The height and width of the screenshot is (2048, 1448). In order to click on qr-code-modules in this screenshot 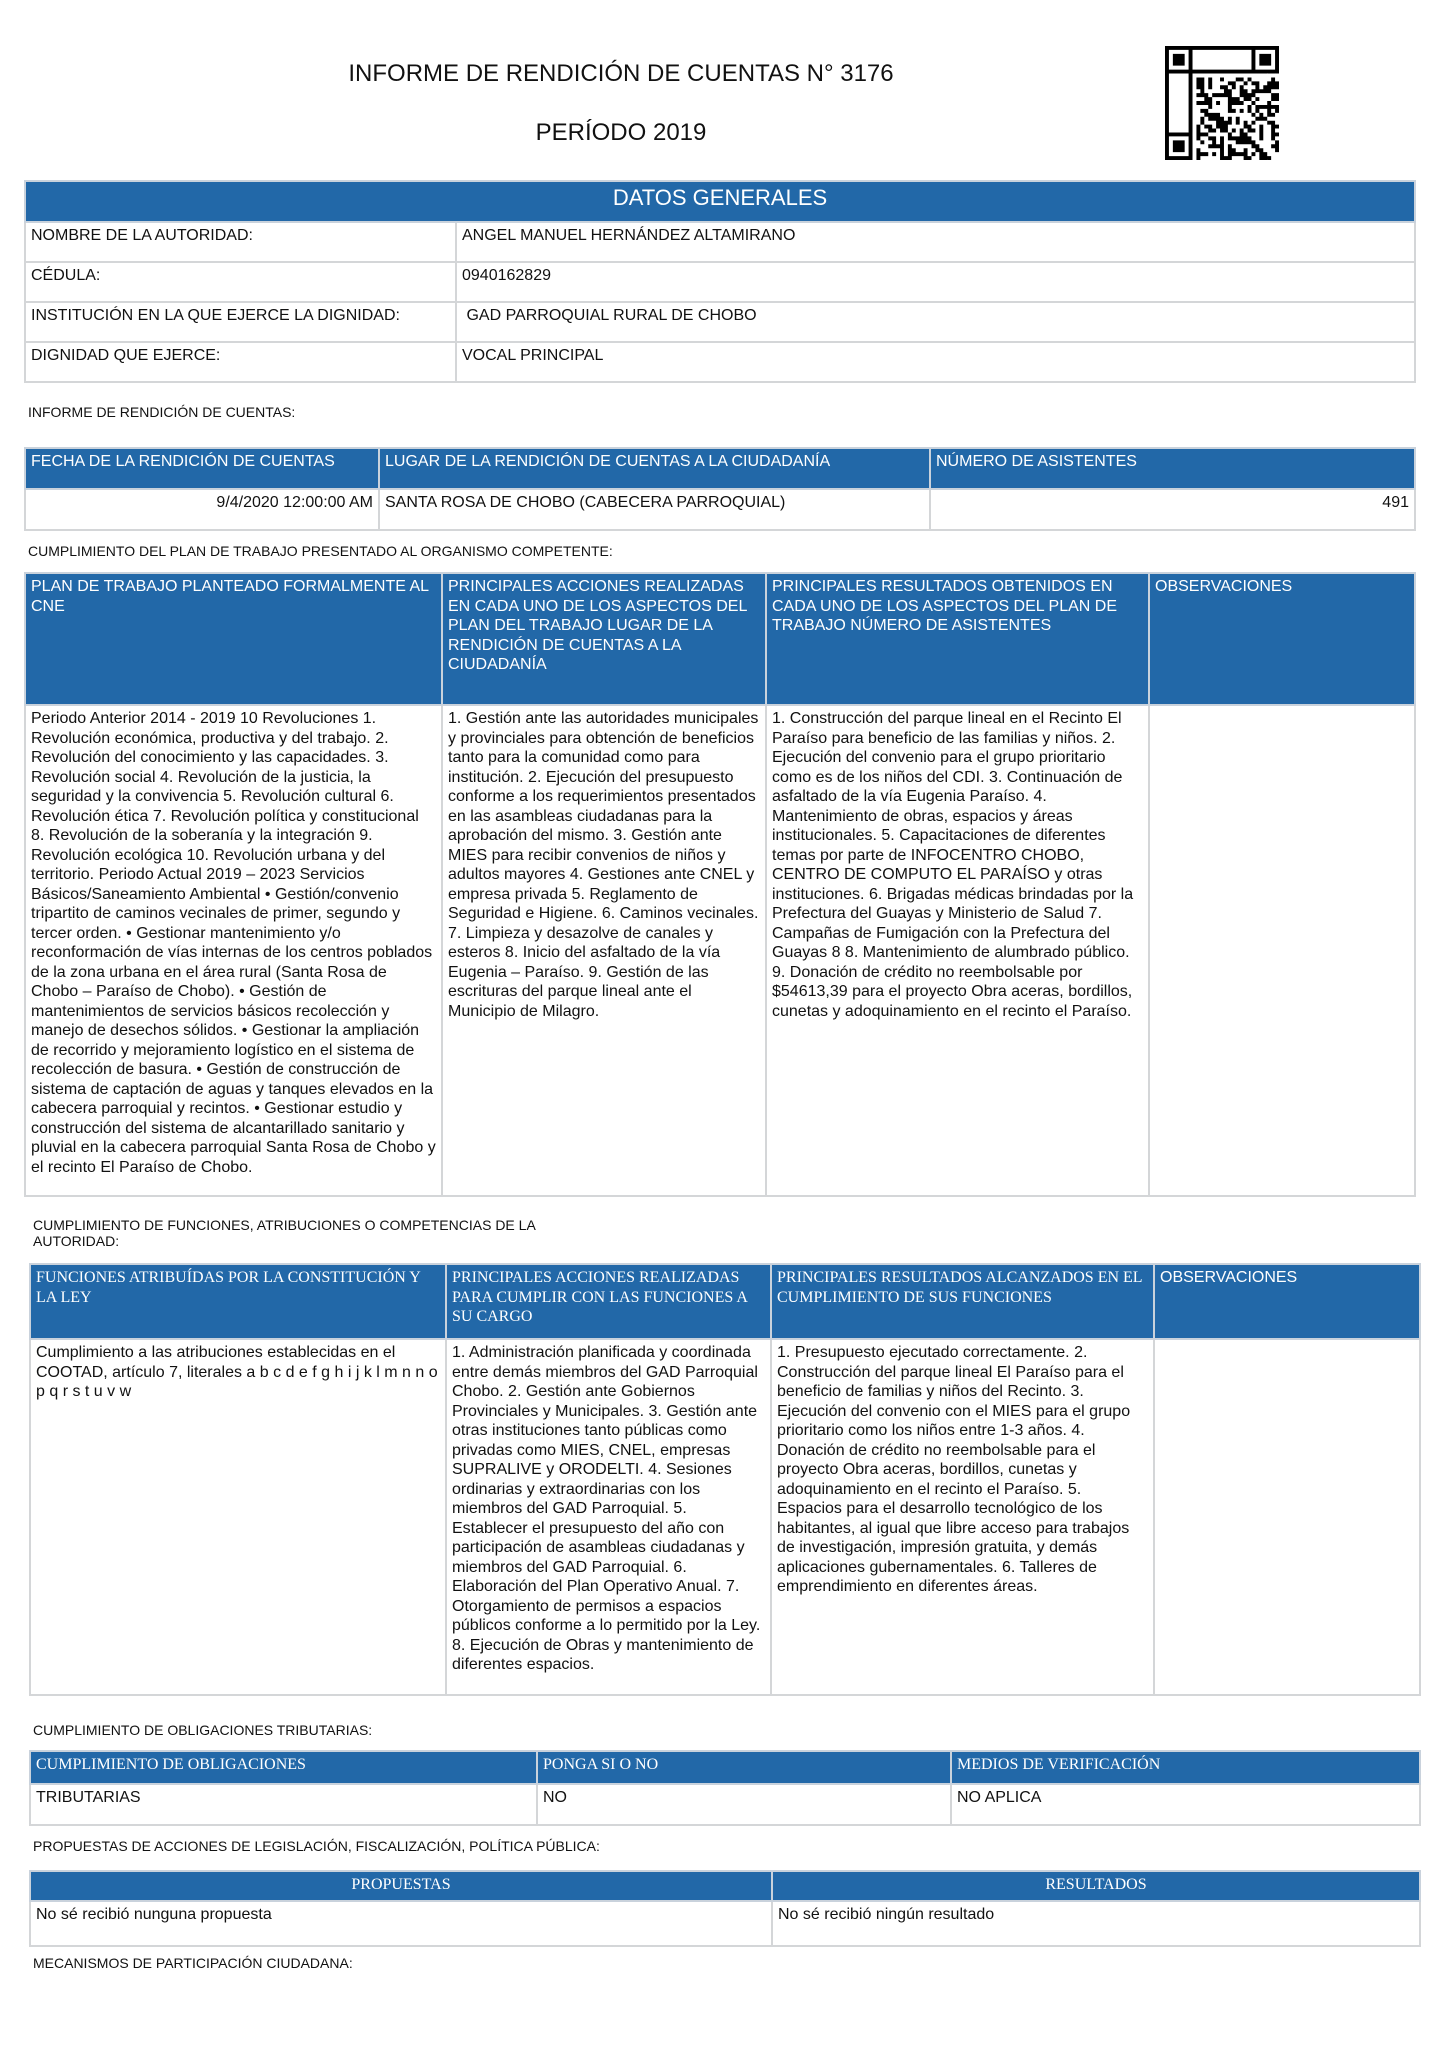, I will do `click(1222, 103)`.